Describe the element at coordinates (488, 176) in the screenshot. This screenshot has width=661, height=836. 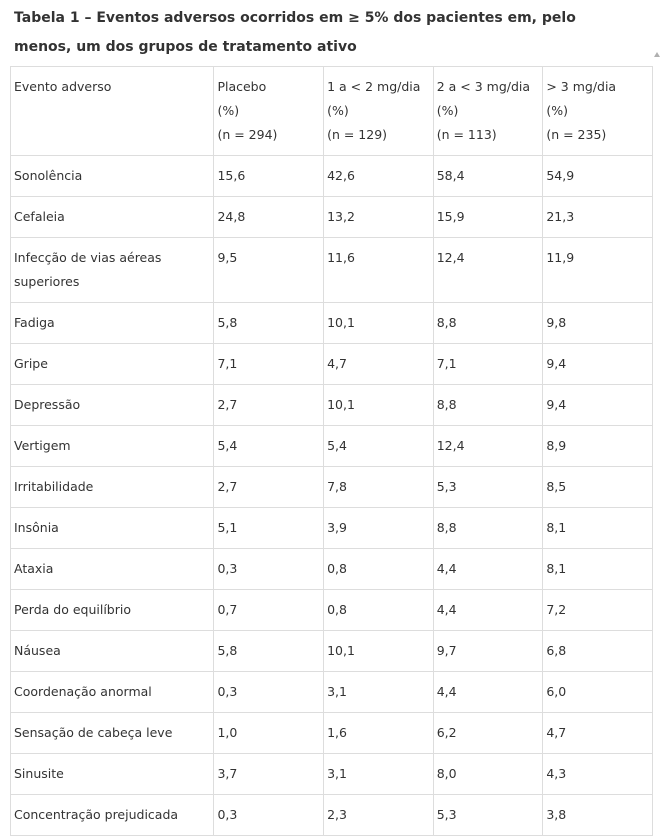
I see `cell-dose-2: 58,4` at that location.